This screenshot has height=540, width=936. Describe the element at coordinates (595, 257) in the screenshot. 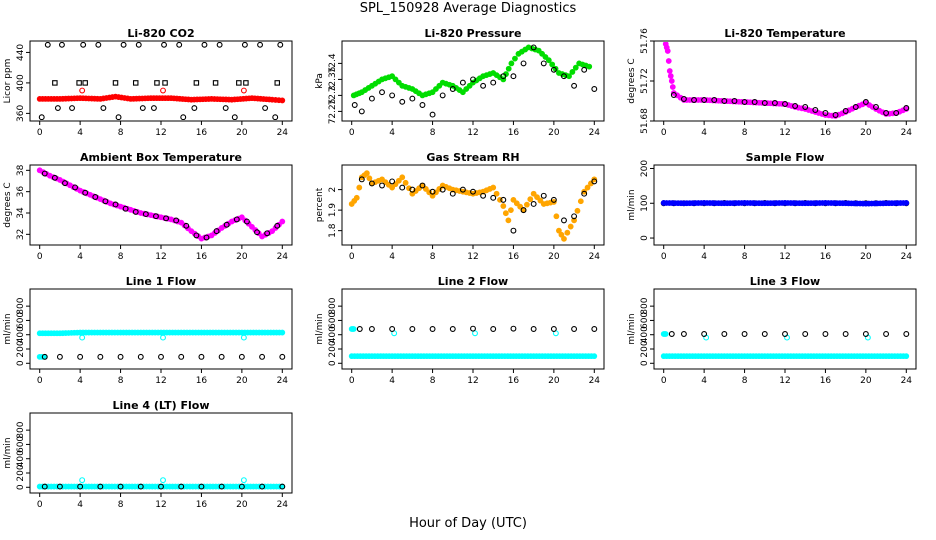

I see `x-tick-label: 24` at that location.